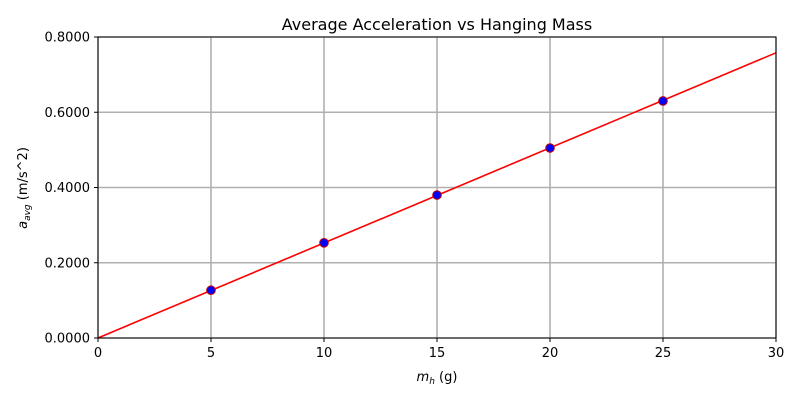 This screenshot has width=800, height=404. Describe the element at coordinates (68, 263) in the screenshot. I see `y-tick-label: 0.2000` at that location.